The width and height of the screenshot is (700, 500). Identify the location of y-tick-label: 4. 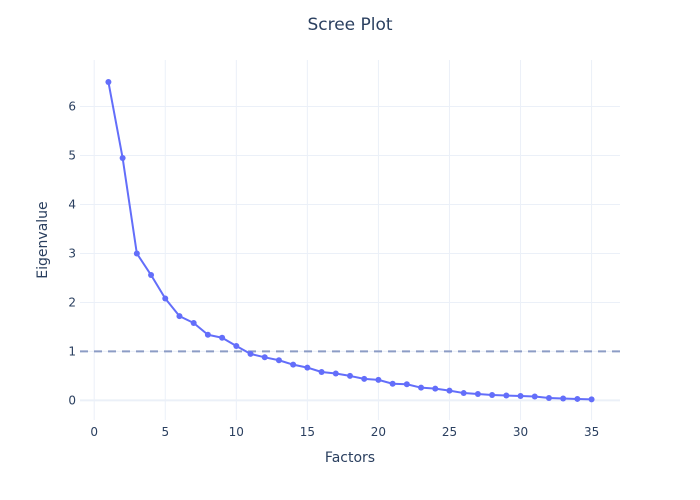
(72, 204).